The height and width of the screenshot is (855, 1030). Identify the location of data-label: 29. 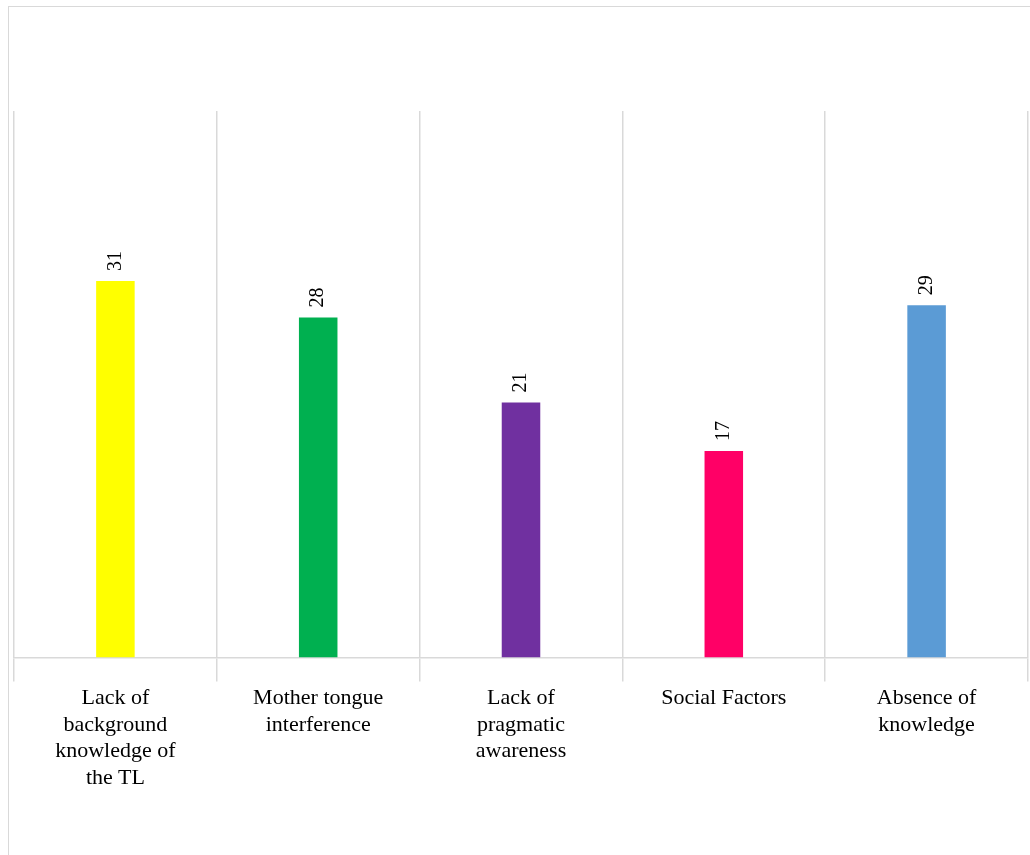
(924, 285).